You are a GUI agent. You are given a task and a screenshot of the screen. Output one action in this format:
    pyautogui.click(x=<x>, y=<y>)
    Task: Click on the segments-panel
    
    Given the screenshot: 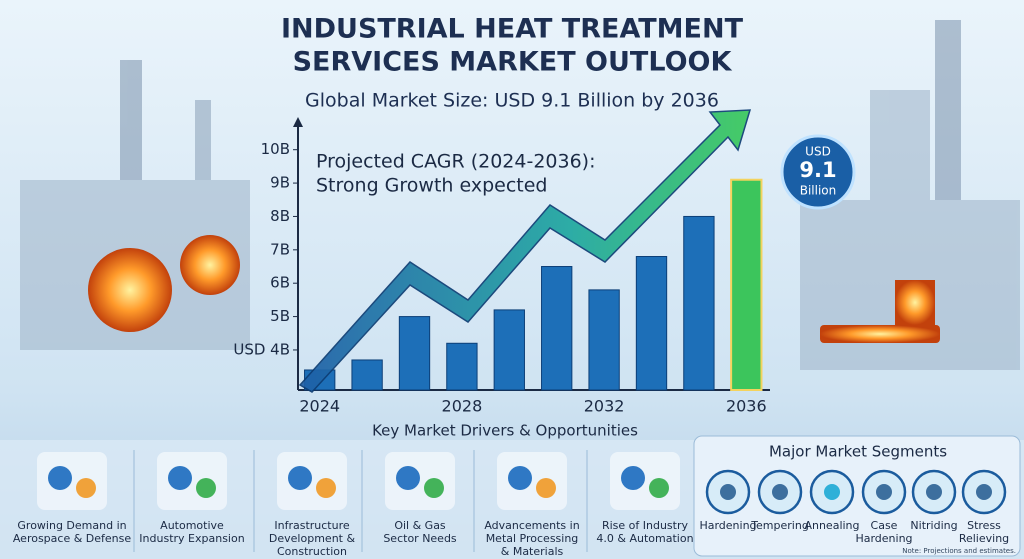 What is the action you would take?
    pyautogui.click(x=857, y=496)
    